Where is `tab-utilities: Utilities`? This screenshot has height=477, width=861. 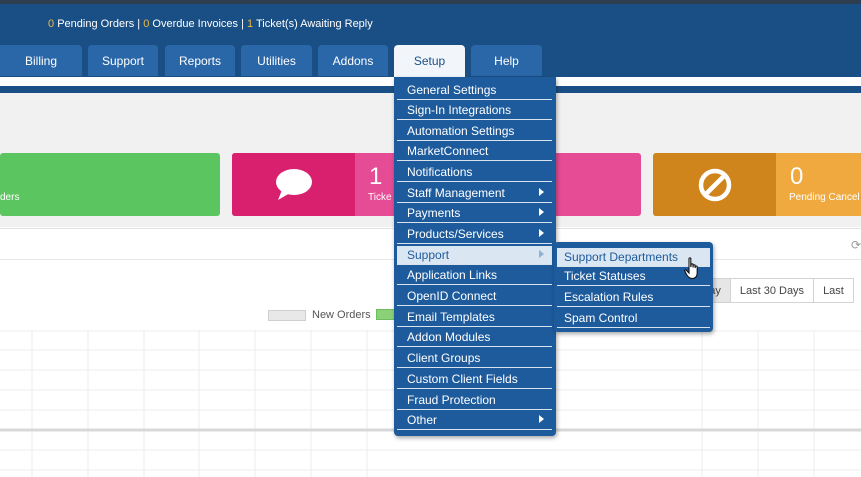 tab-utilities: Utilities is located at coordinates (276, 60).